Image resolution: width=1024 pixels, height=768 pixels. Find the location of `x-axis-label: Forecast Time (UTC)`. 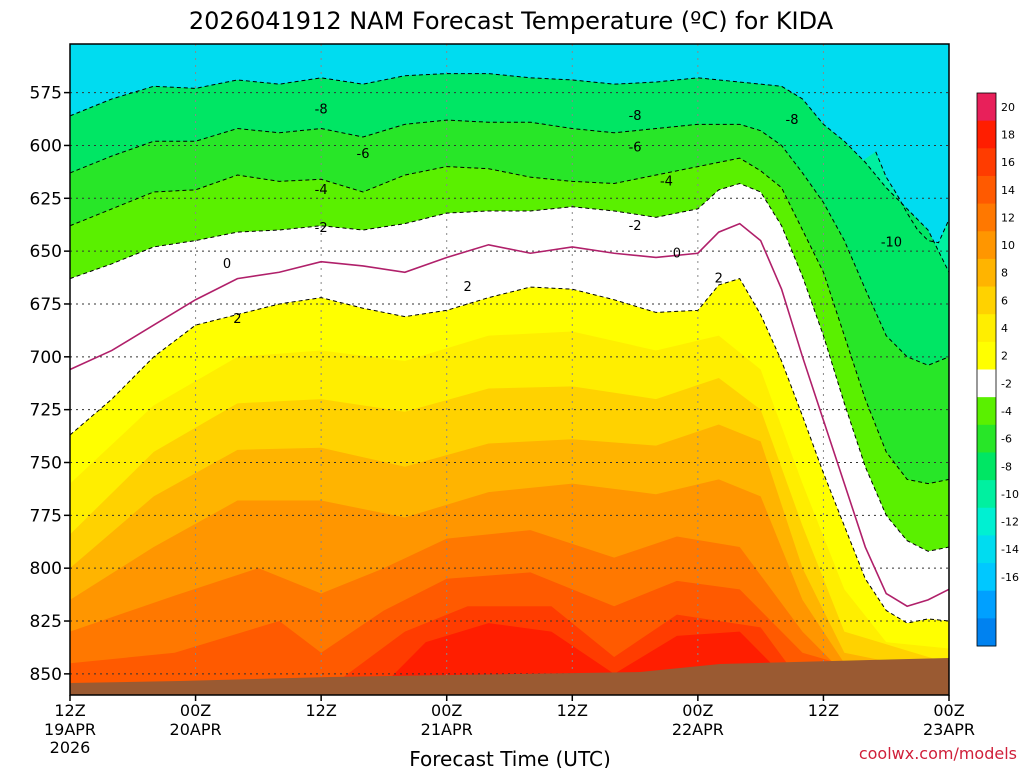

x-axis-label: Forecast Time (UTC) is located at coordinates (510, 757).